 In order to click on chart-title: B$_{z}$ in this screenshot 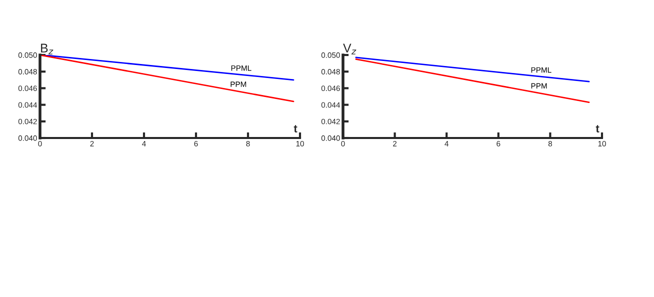, I will do `click(47, 49)`.